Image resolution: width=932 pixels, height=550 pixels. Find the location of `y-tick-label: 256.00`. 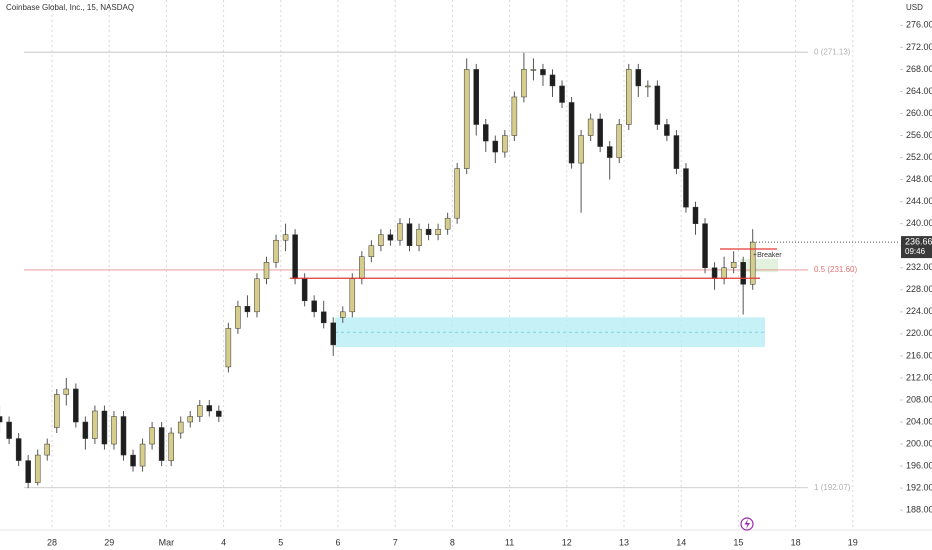

y-tick-label: 256.00 is located at coordinates (919, 135).